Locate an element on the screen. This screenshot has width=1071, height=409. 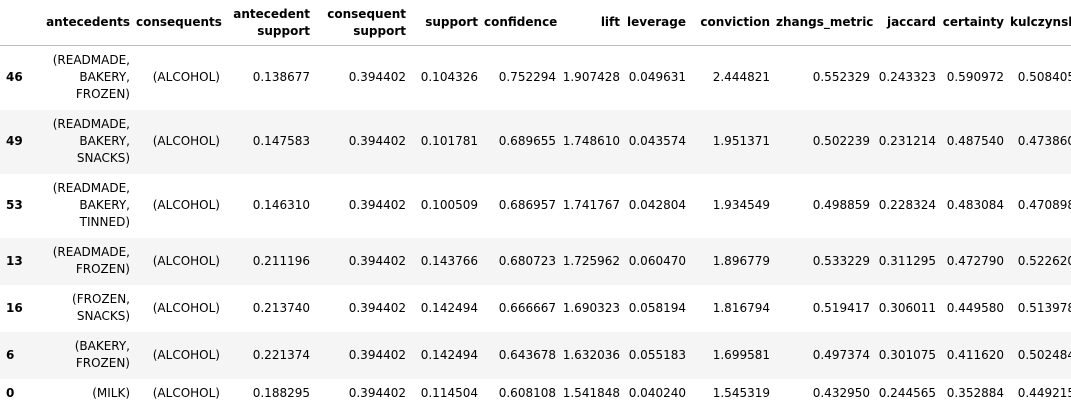
cell-value: 0.243323 is located at coordinates (907, 77).